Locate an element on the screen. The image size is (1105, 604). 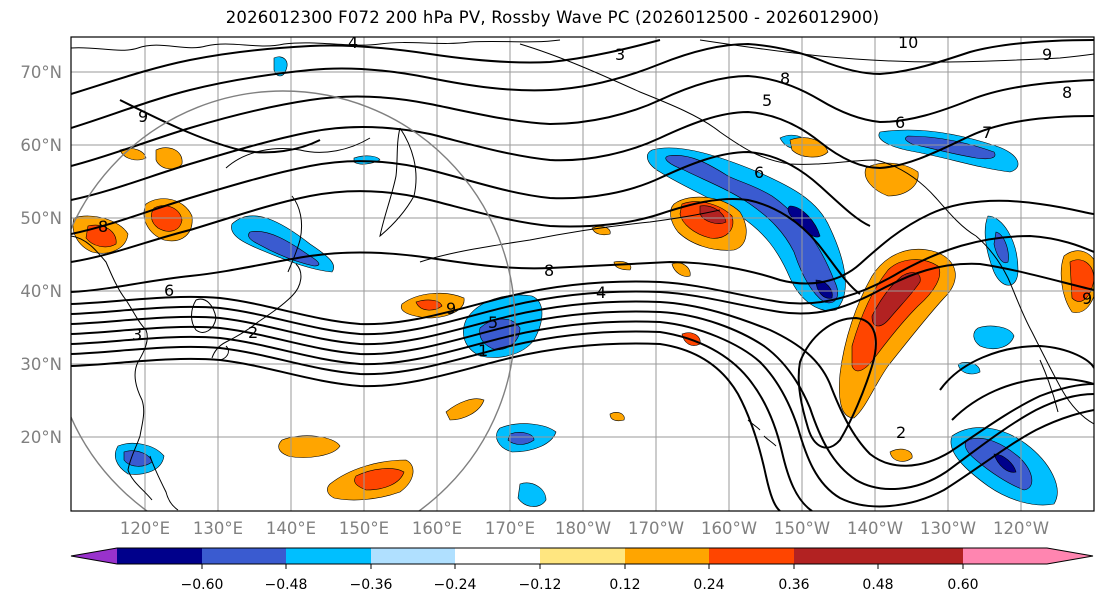
latitude-labels: 70°N 60°N 50°N 40°N 30°N 20°N is located at coordinates (41, 255).